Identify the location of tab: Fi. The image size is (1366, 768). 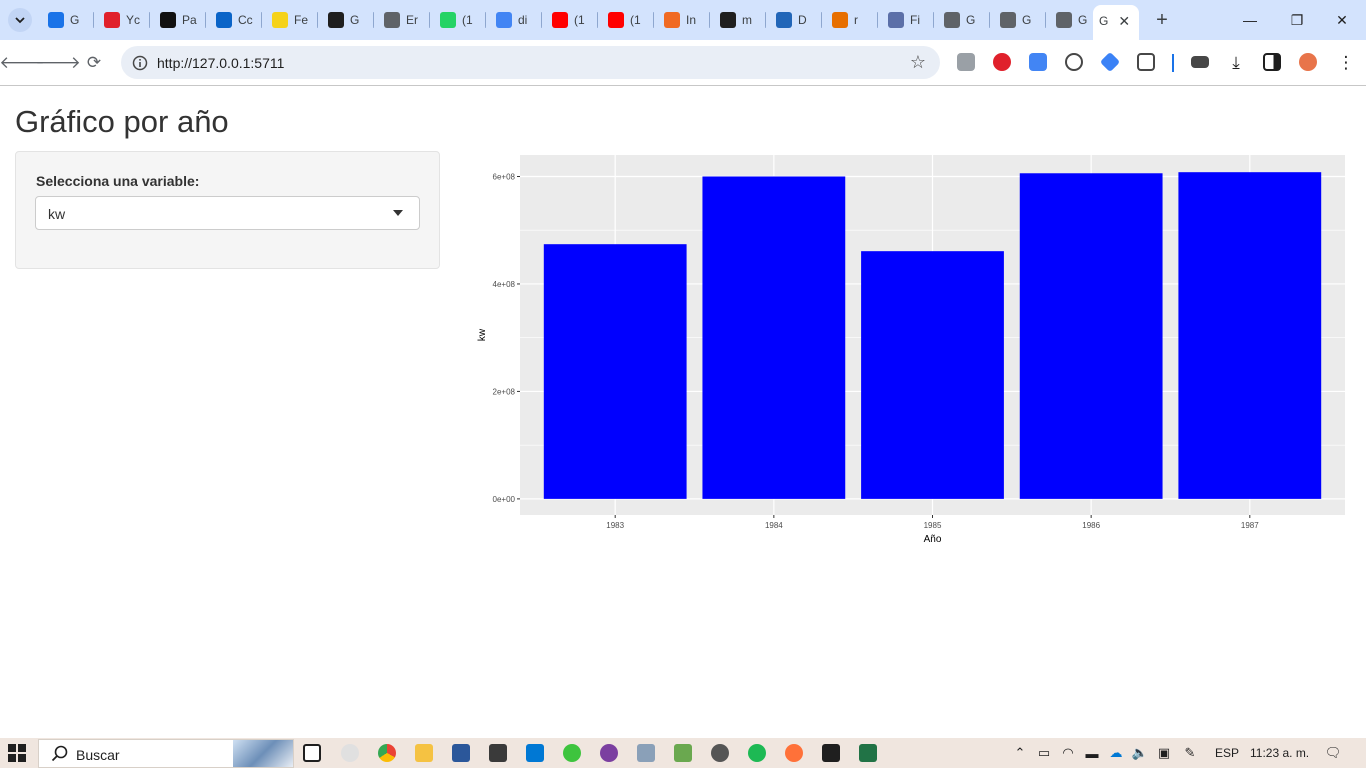
(908, 20).